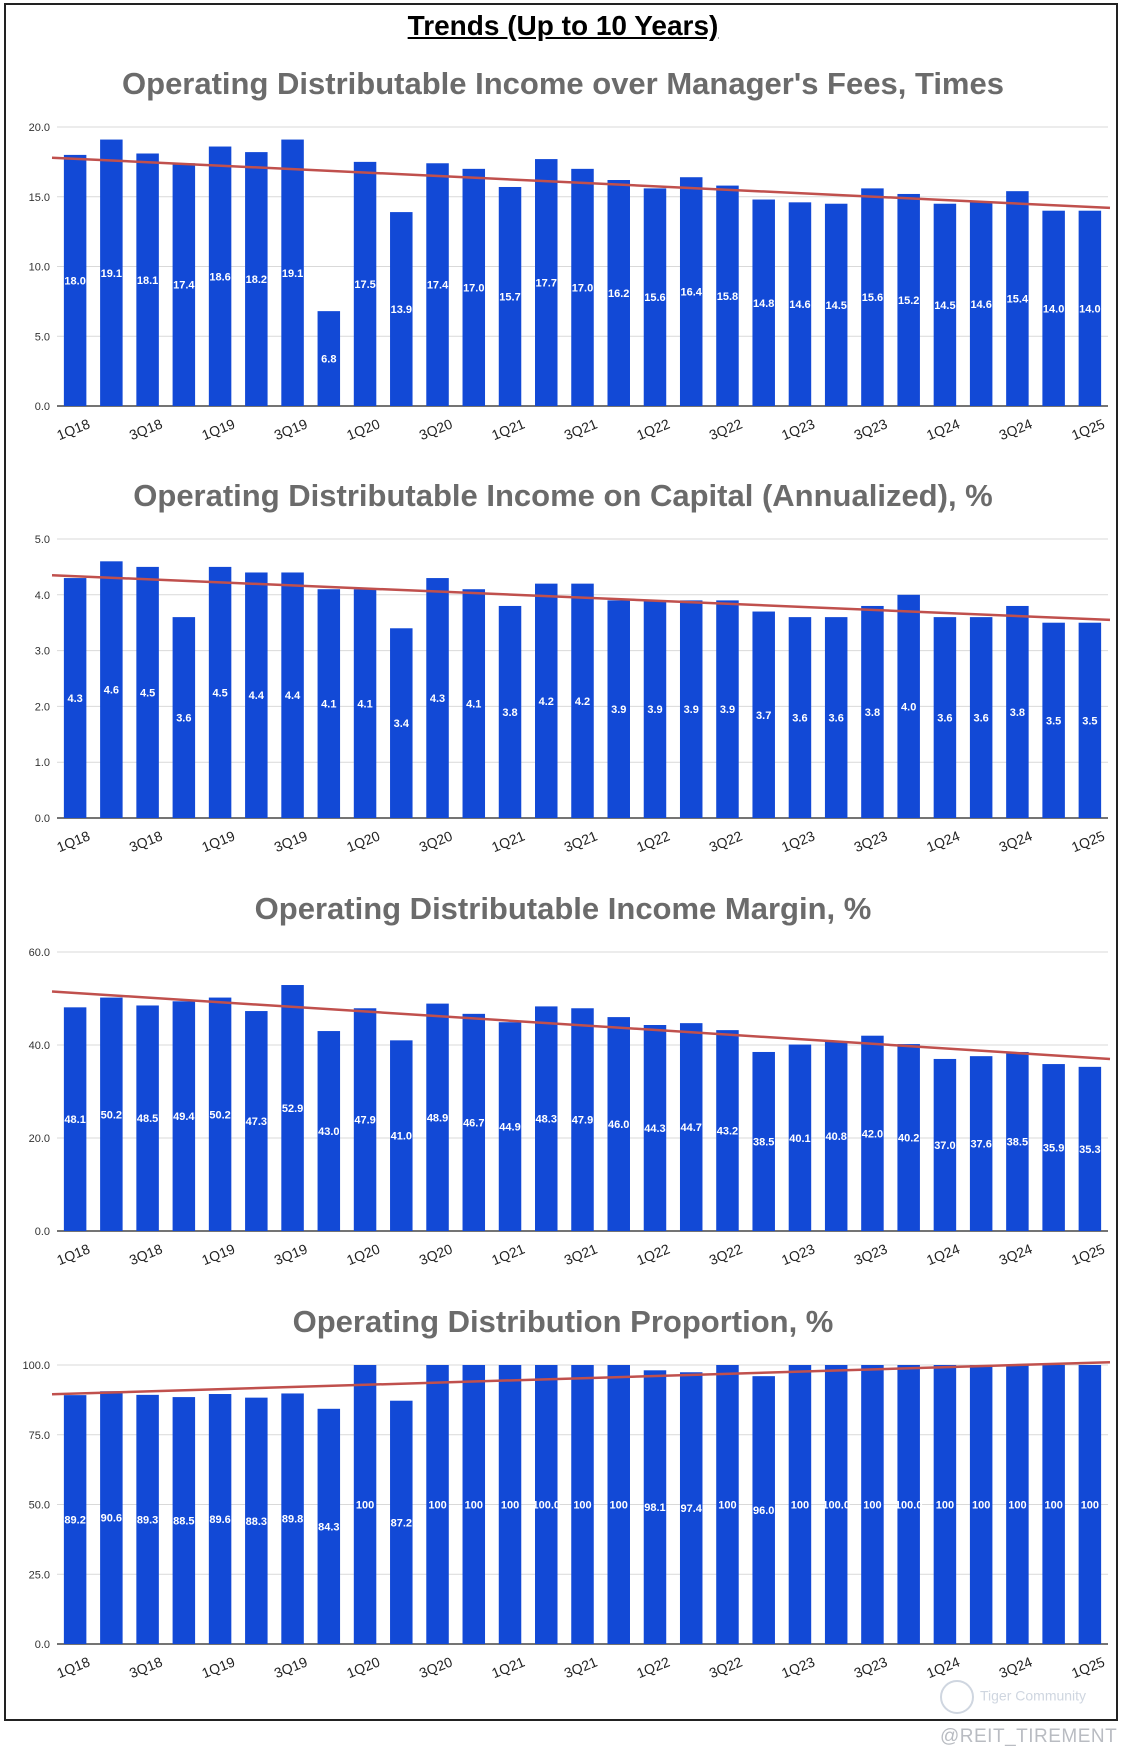 This screenshot has width=1126, height=1755. I want to click on data-label: 89.8, so click(292, 1520).